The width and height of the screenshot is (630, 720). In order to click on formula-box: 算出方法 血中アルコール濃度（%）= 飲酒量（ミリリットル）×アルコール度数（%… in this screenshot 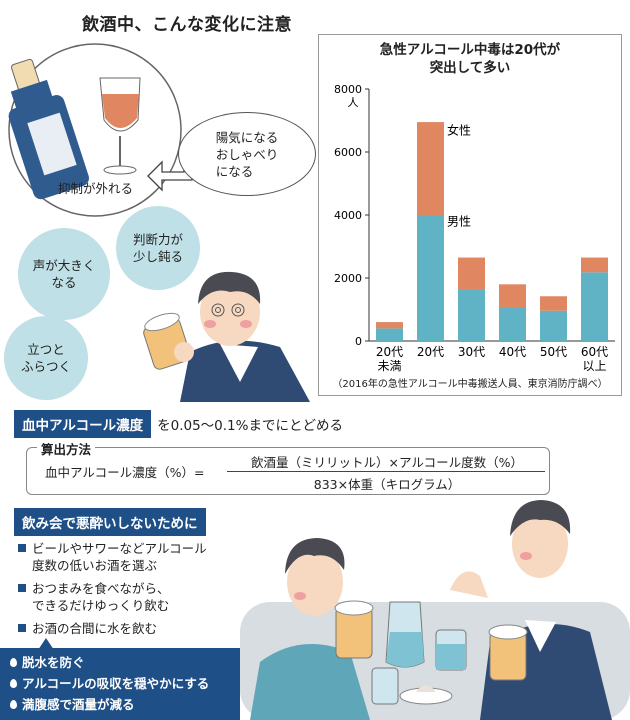, I will do `click(288, 467)`.